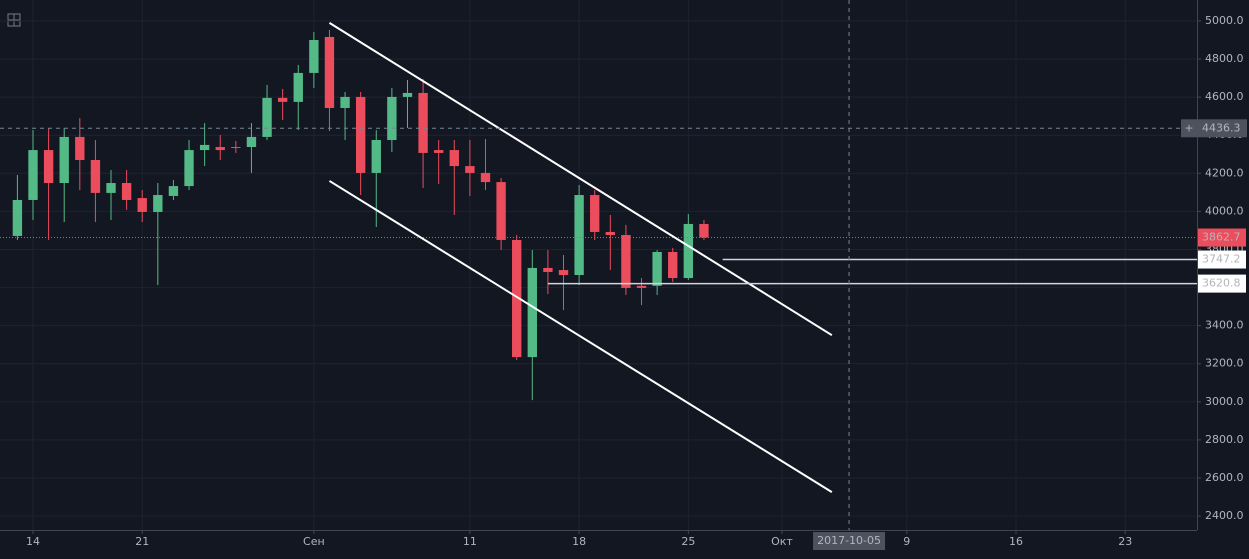  What do you see at coordinates (1224, 477) in the screenshot?
I see `y-tick-label: 2600.0` at bounding box center [1224, 477].